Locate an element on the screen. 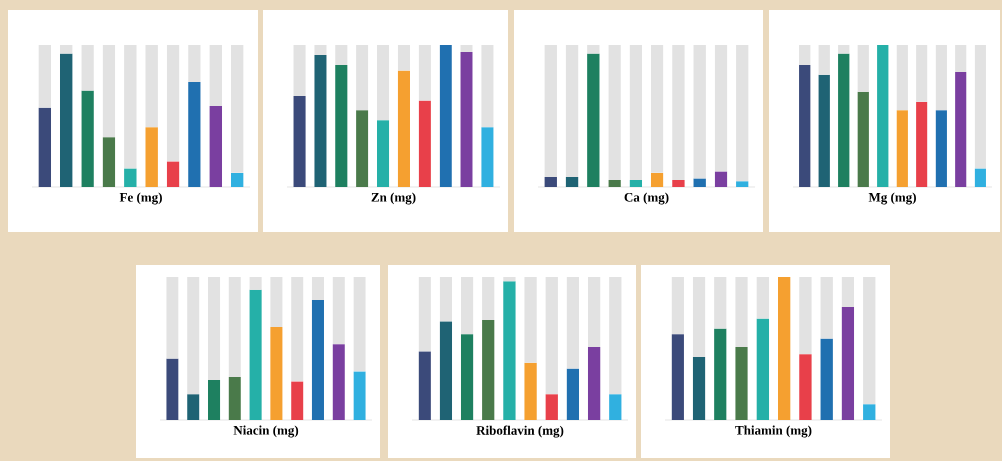 The width and height of the screenshot is (1002, 461). text: Mg (mg) is located at coordinates (892, 198).